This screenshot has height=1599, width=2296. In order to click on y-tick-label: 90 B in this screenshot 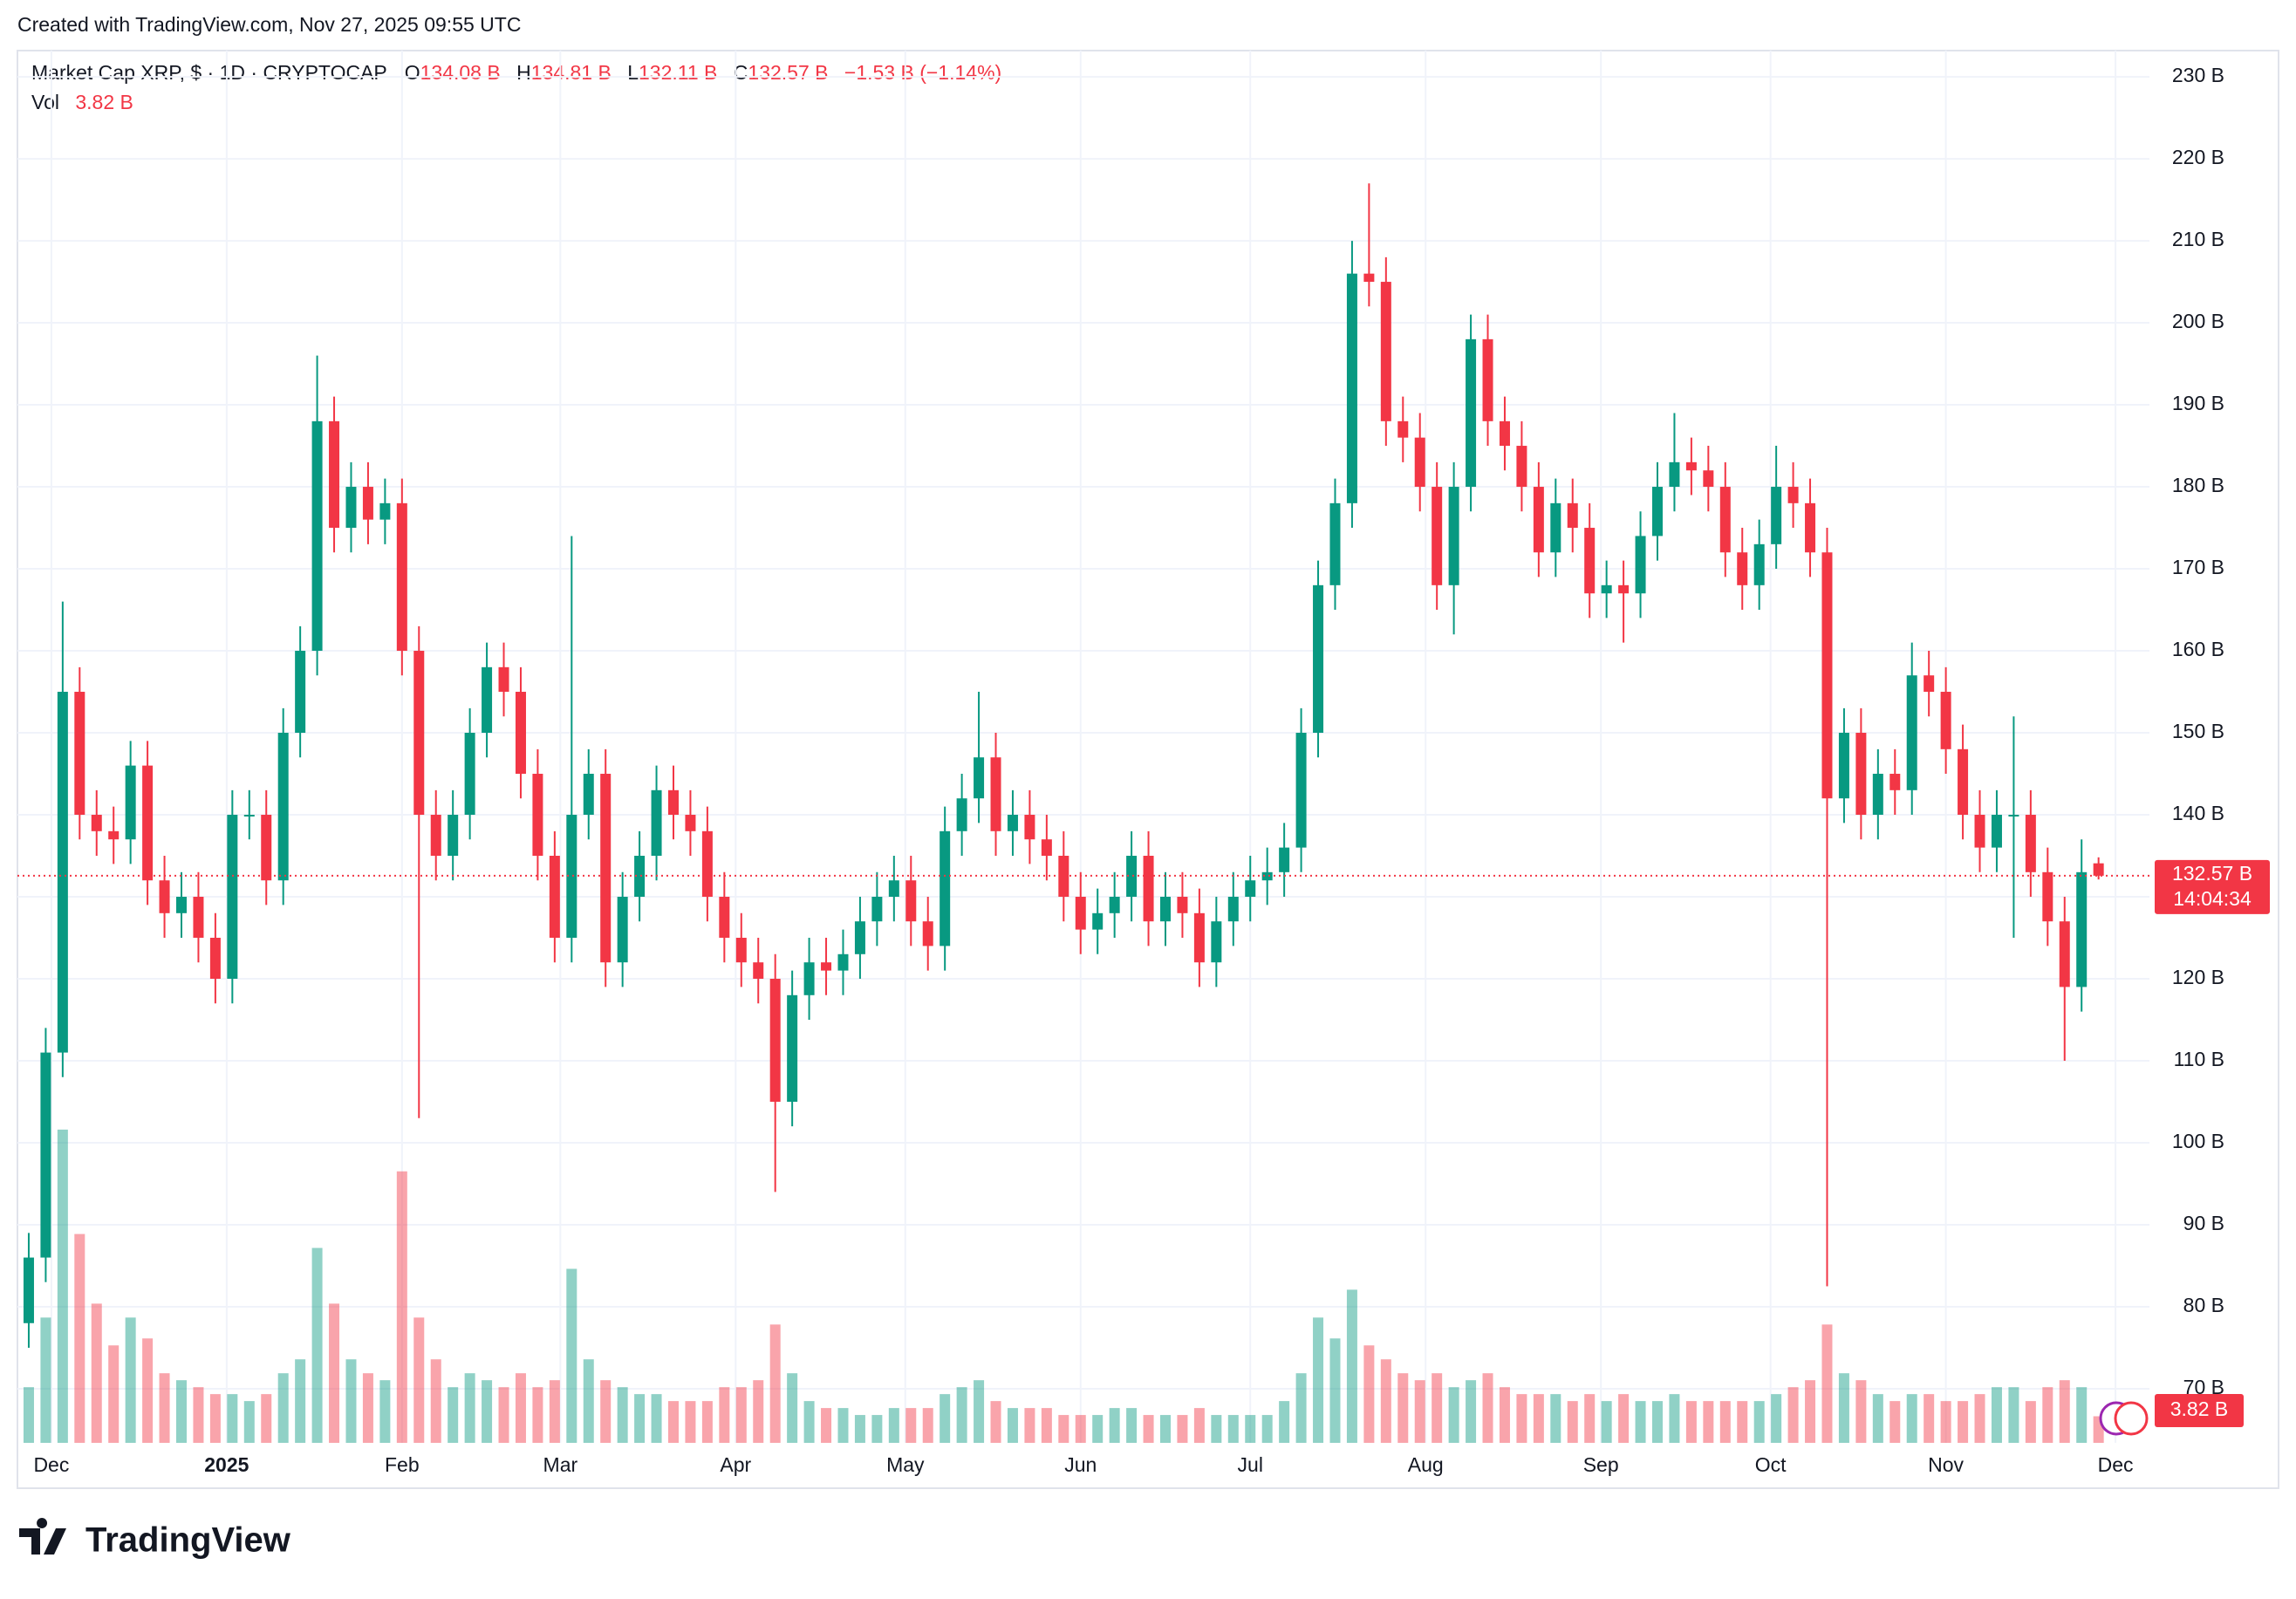, I will do `click(2203, 1223)`.